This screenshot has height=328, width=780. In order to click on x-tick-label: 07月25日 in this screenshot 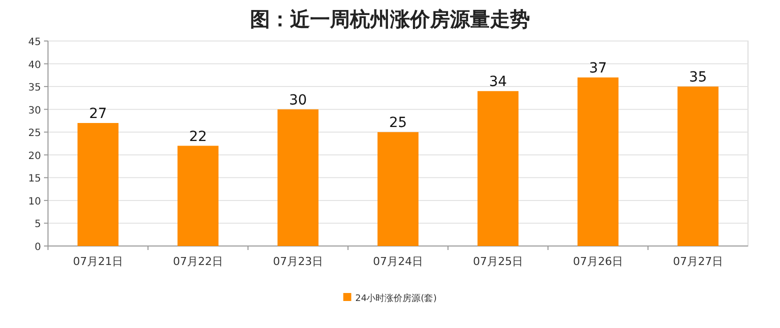, I will do `click(498, 261)`.